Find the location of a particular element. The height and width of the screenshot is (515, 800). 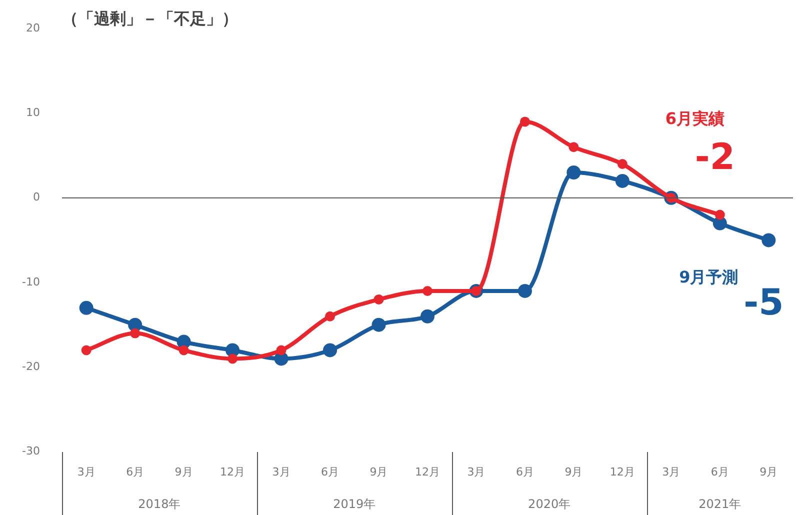

text: 9月予測 is located at coordinates (708, 276).